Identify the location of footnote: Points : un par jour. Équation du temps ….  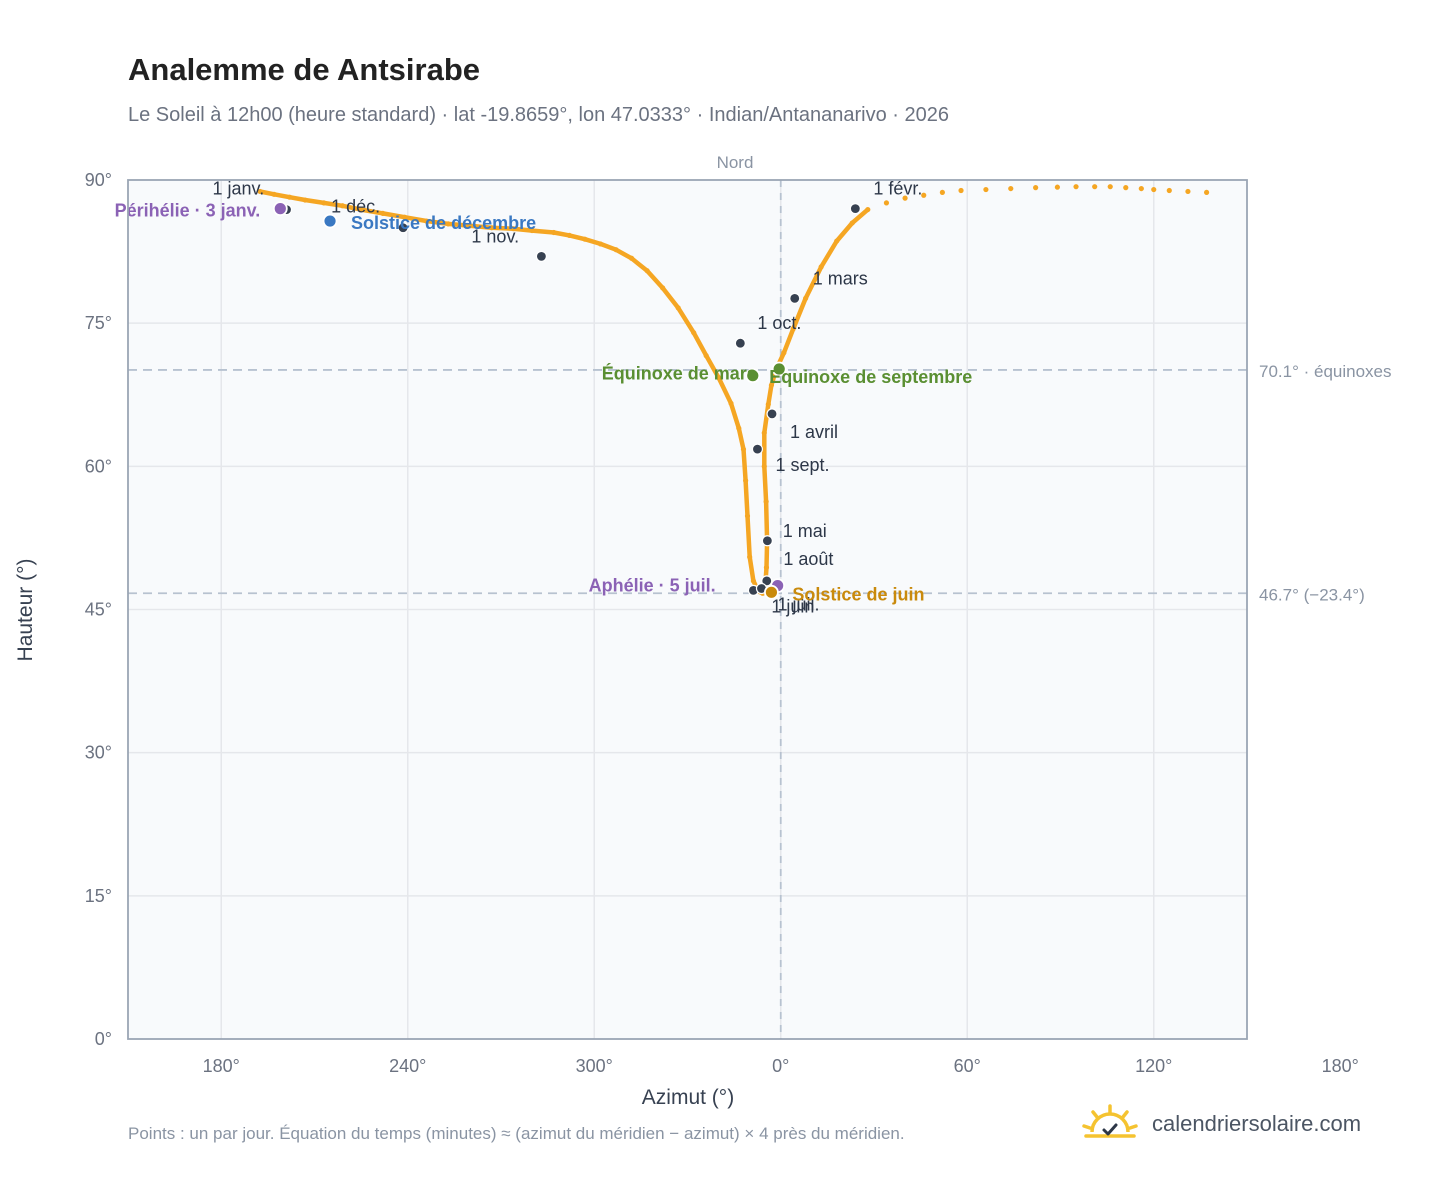
(516, 1133).